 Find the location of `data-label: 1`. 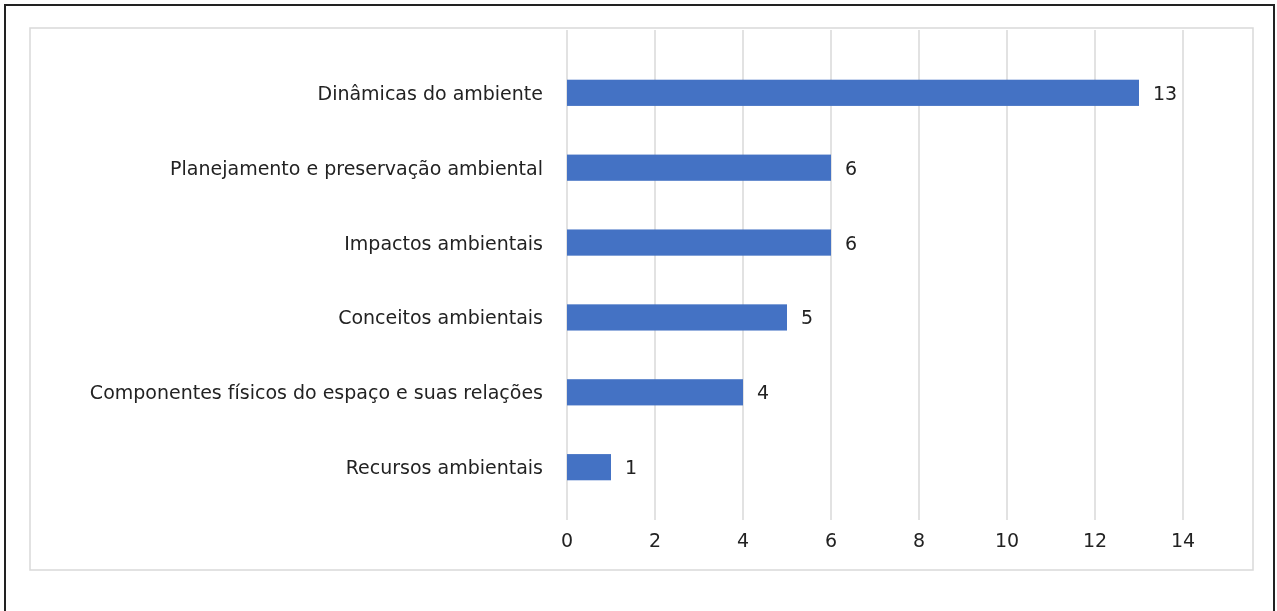

data-label: 1 is located at coordinates (631, 467).